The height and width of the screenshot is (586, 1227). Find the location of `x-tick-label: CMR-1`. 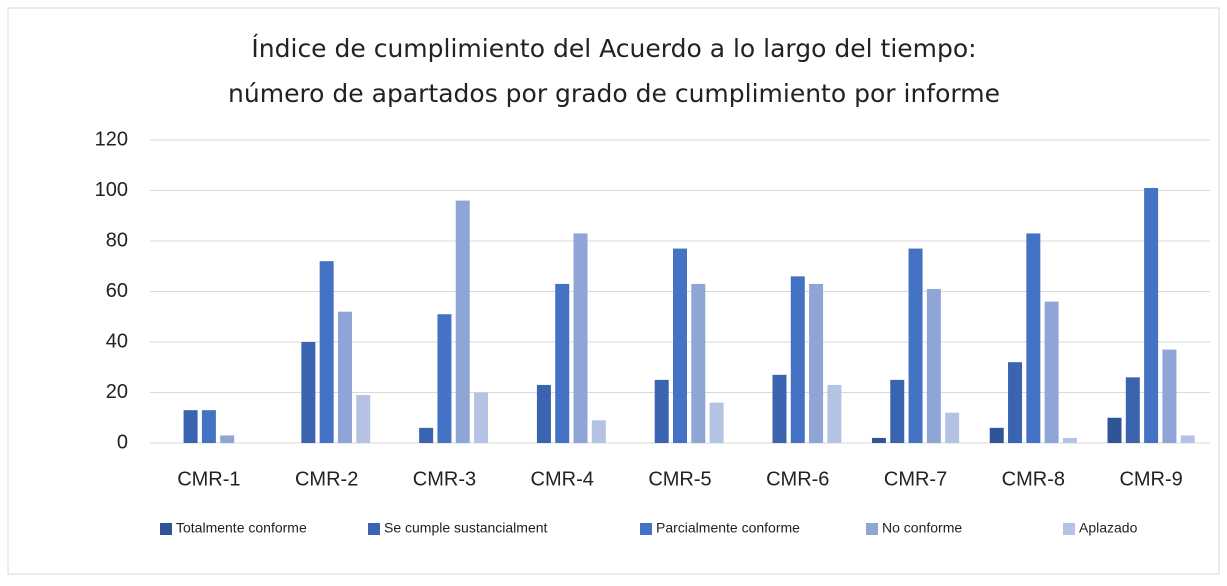

x-tick-label: CMR-1 is located at coordinates (208, 479).